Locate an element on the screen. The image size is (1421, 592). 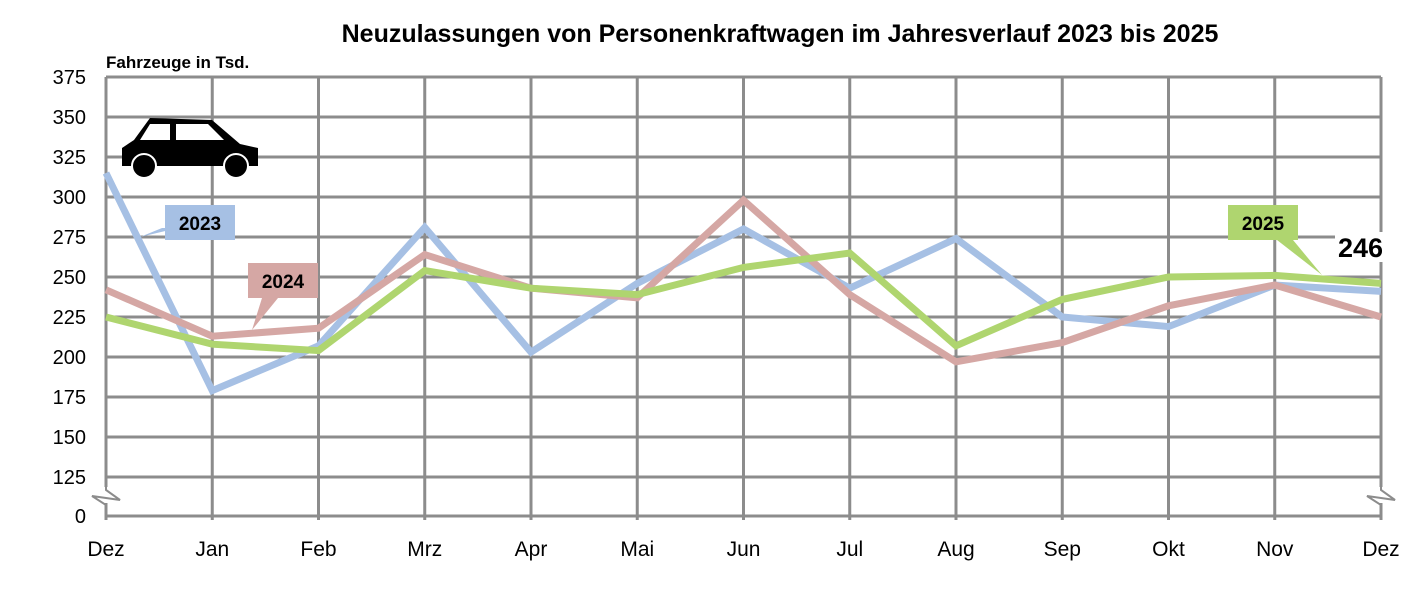
callout-box-2024 is located at coordinates (283, 280).